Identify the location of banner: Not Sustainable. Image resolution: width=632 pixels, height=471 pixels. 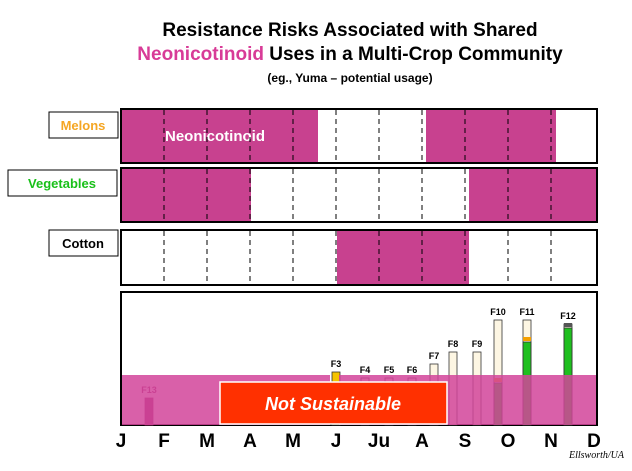
(333, 404).